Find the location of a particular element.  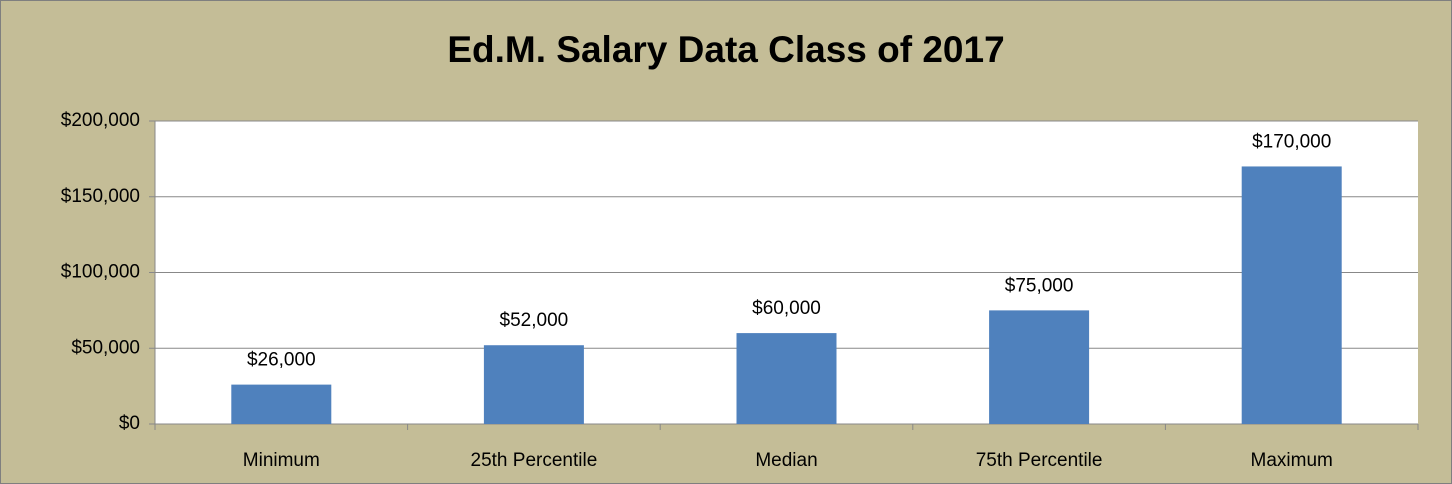

x-tick-label: Maximum is located at coordinates (1292, 460).